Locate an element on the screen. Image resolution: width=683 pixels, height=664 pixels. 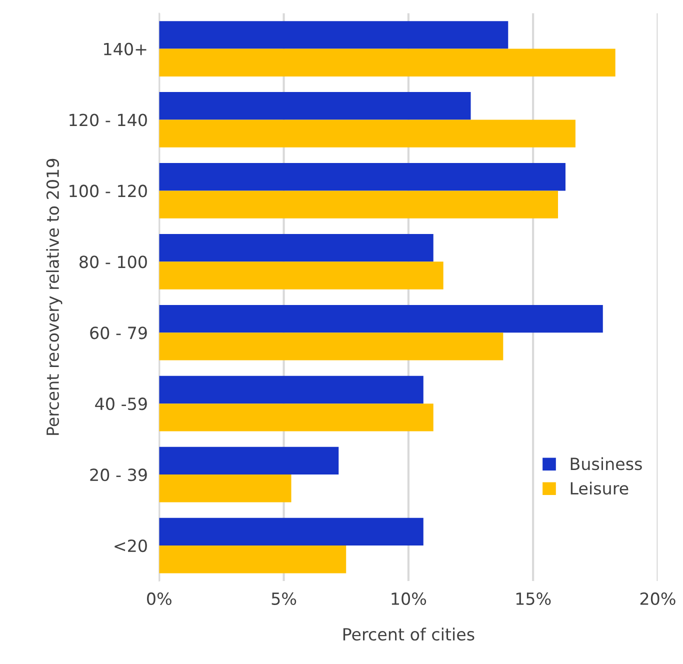
y-tick-label: <20 is located at coordinates (130, 545).